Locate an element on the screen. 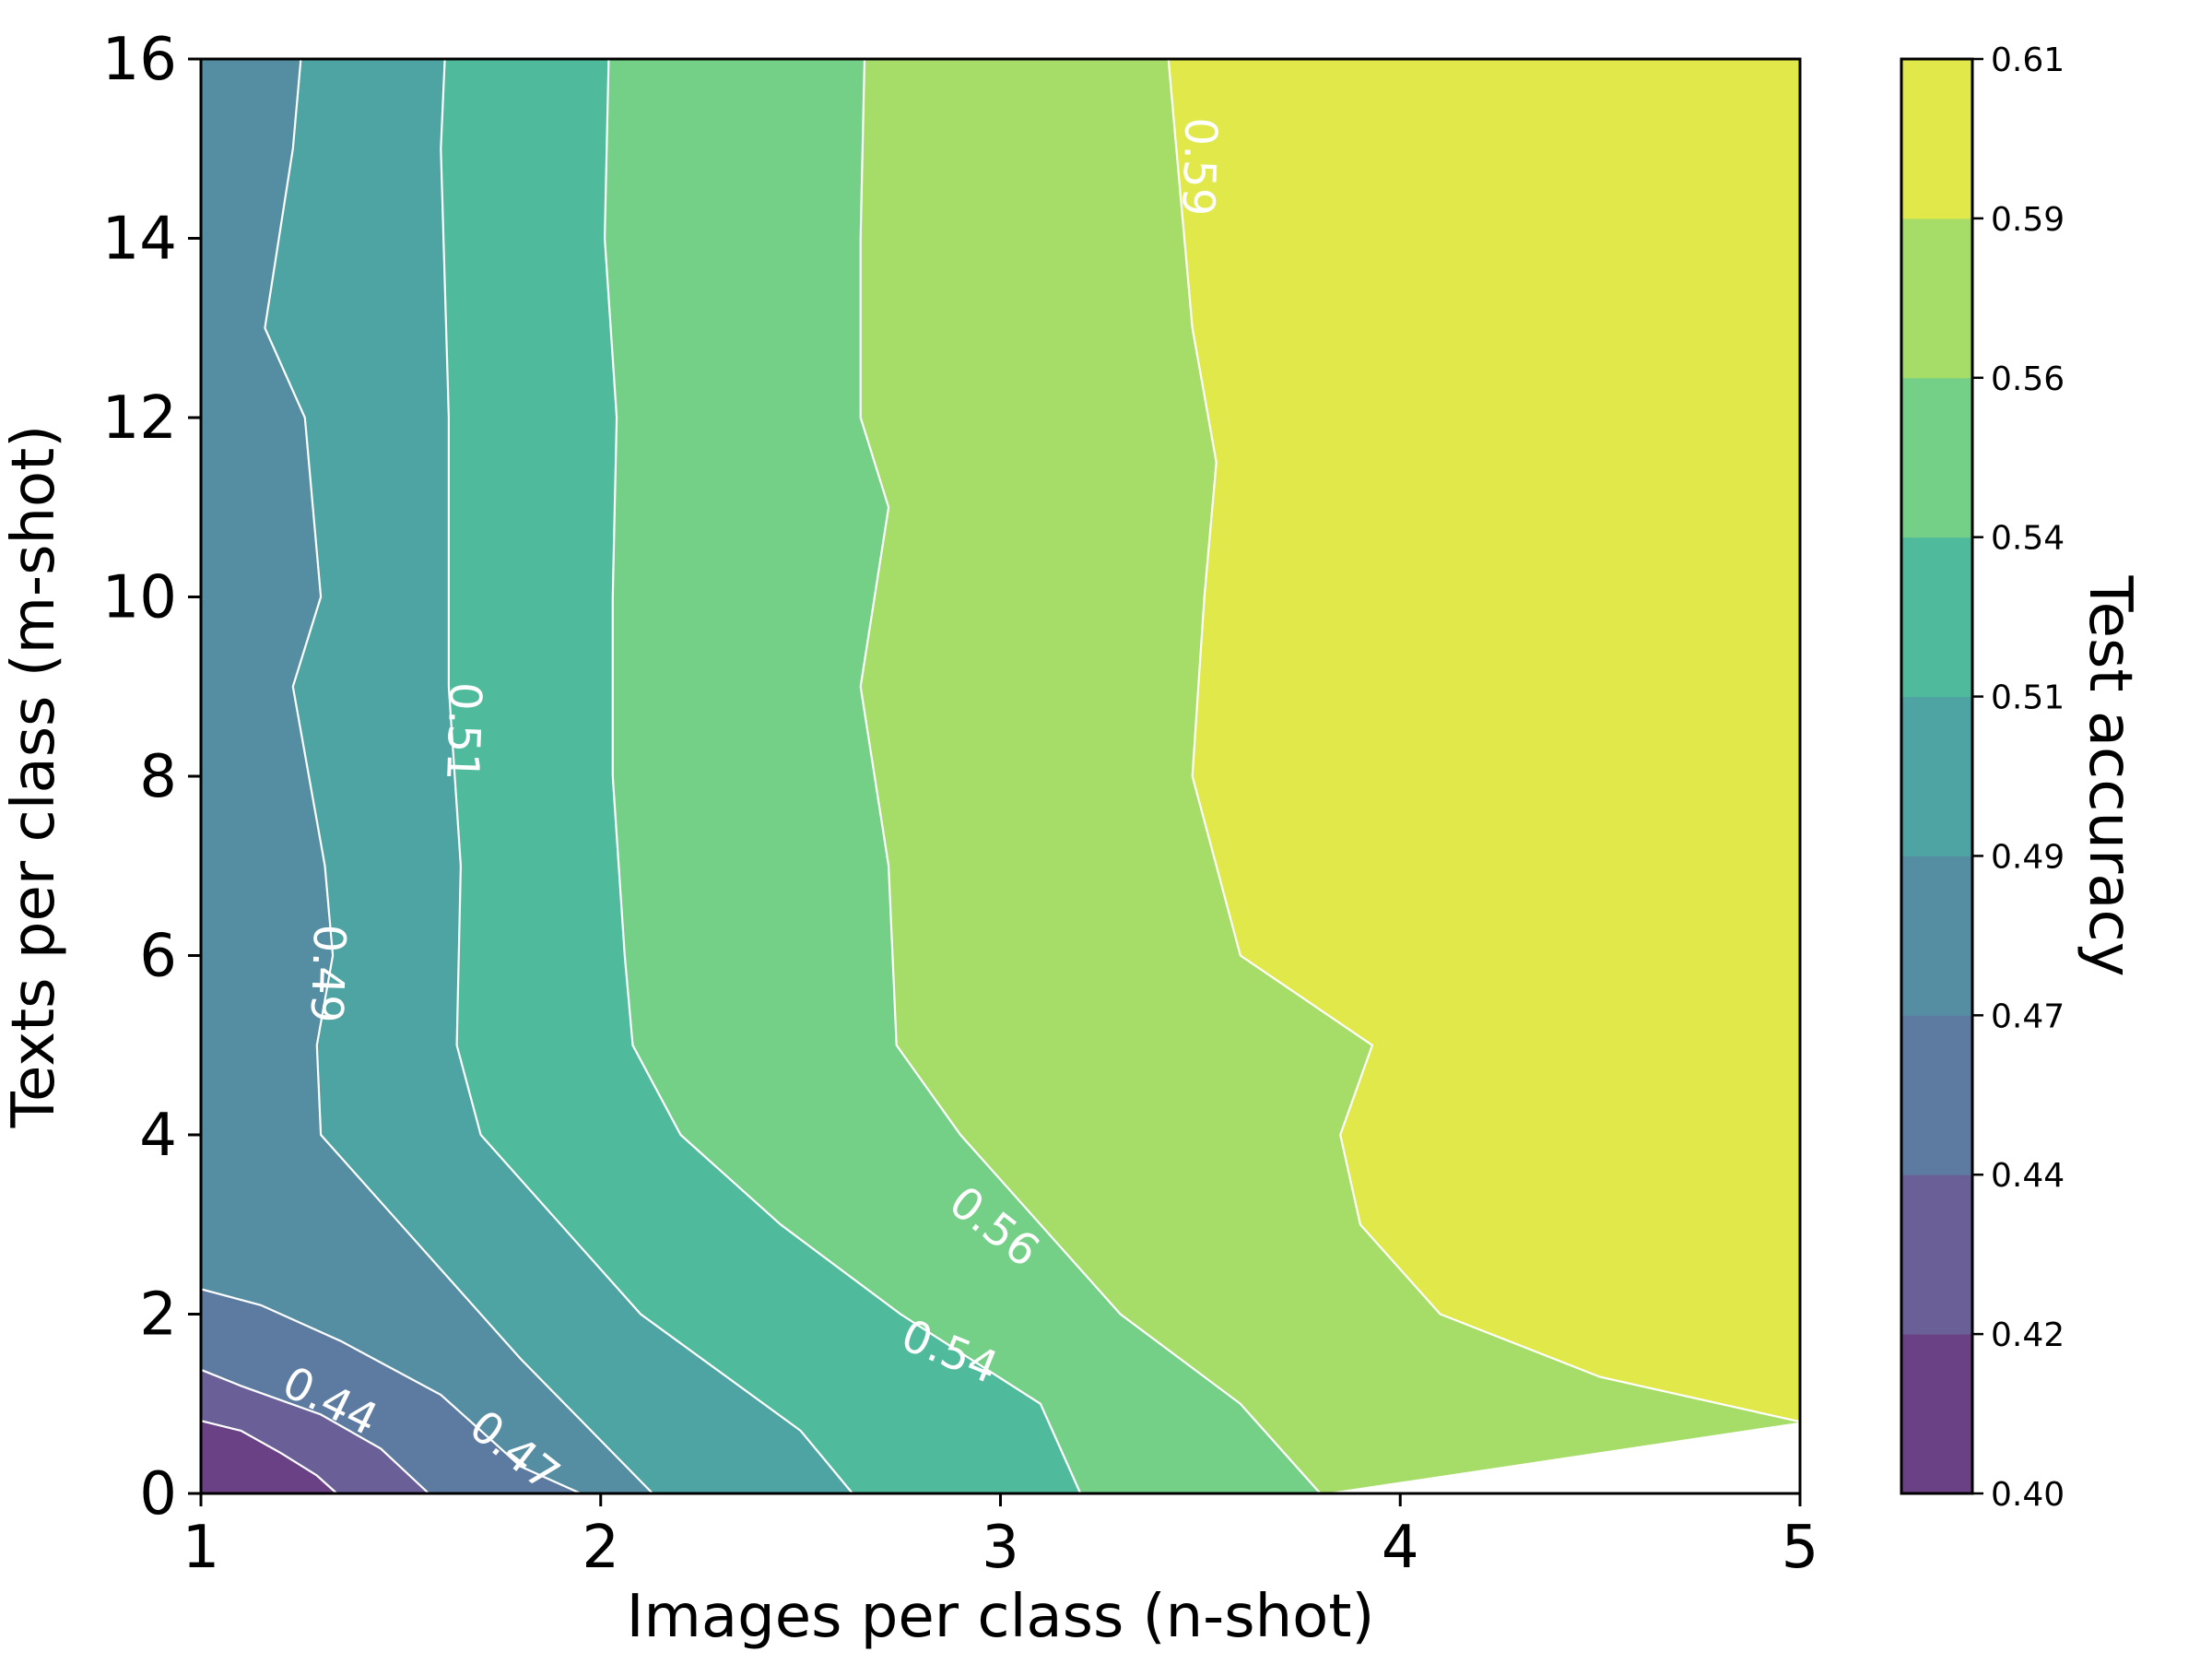 The width and height of the screenshot is (2212, 1664). contour-line-0.44 is located at coordinates (314, 1431).